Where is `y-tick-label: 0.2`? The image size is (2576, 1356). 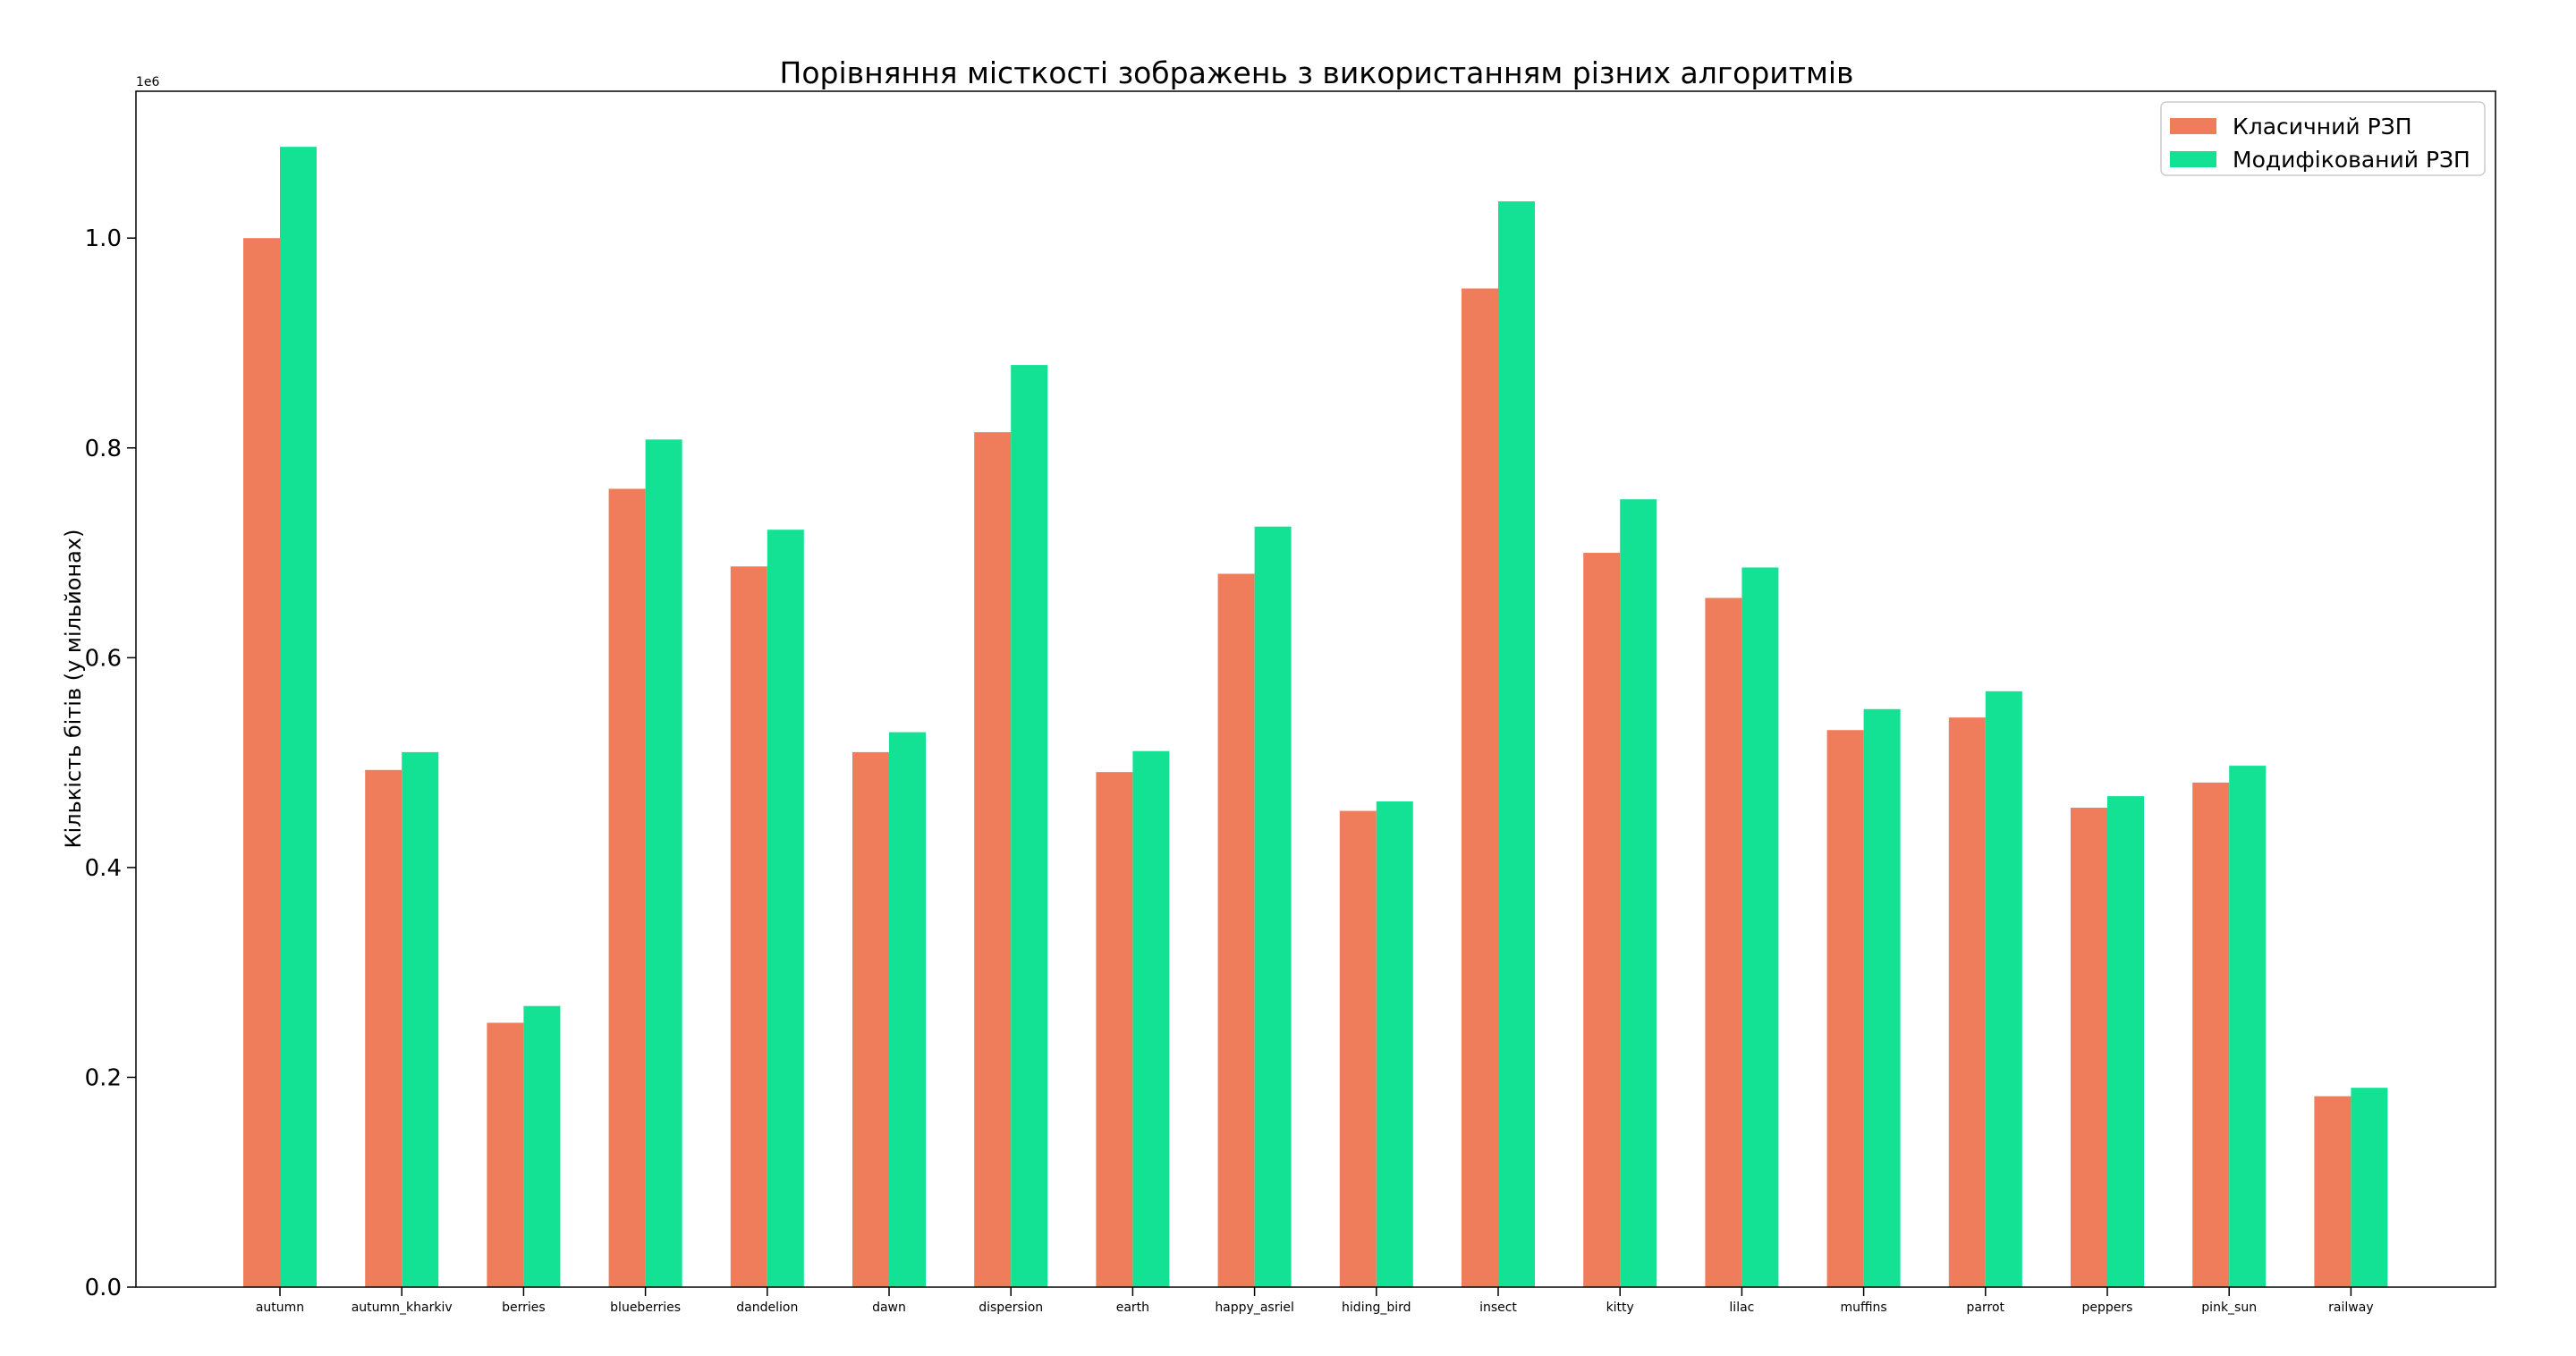 y-tick-label: 0.2 is located at coordinates (103, 1077).